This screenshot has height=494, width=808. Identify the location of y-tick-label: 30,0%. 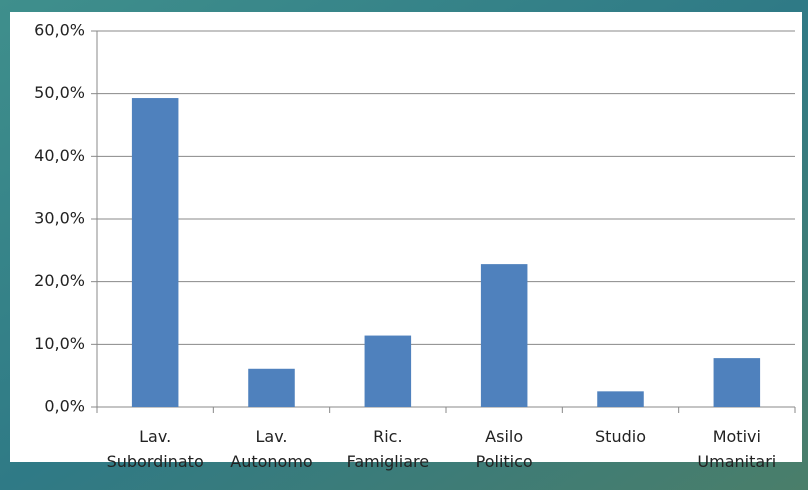
(59, 218).